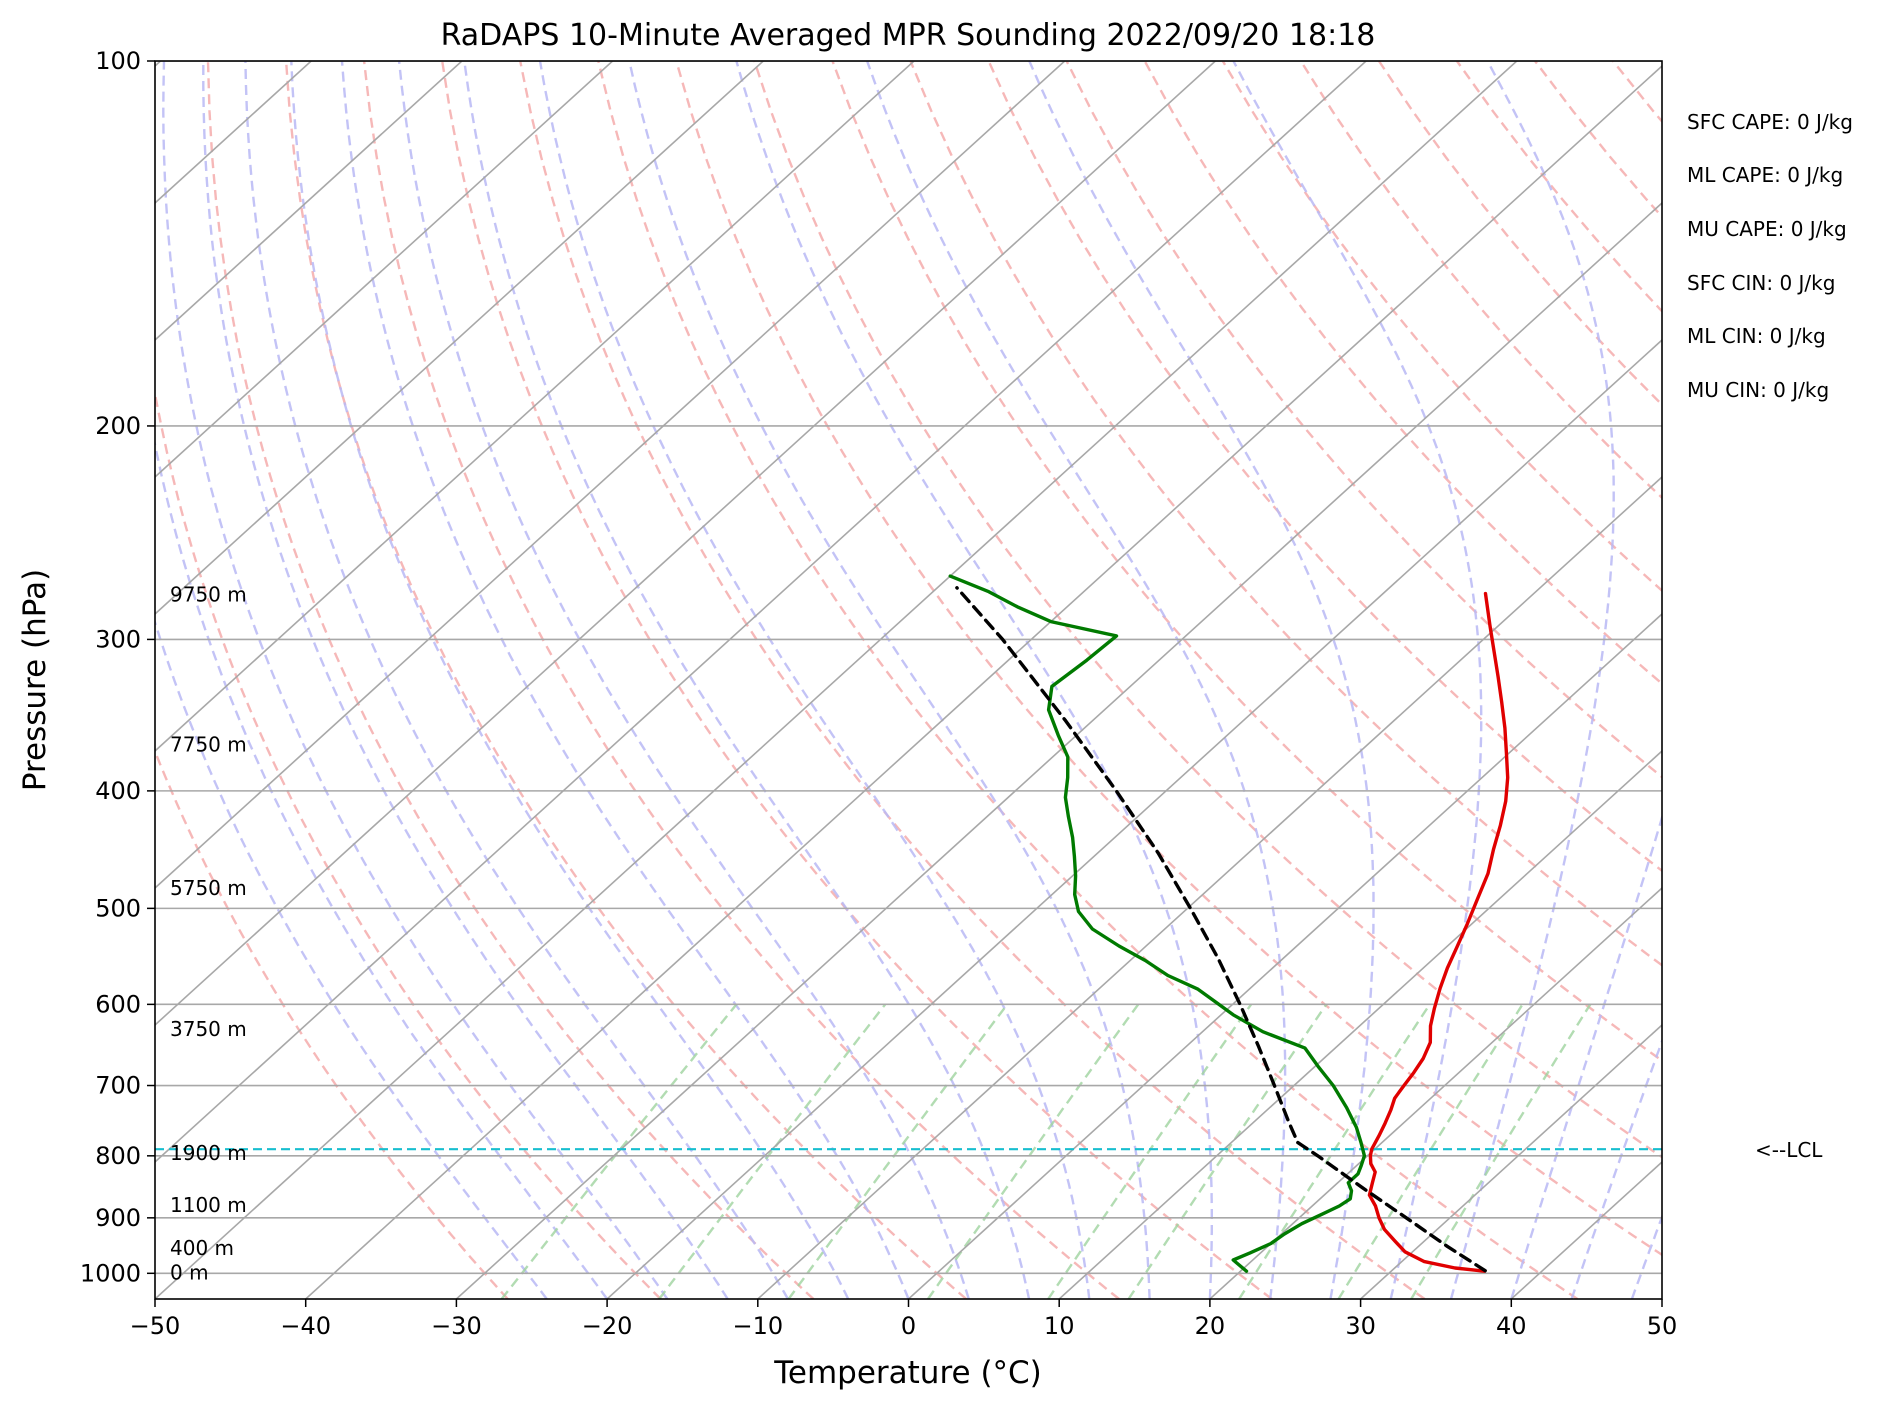  Describe the element at coordinates (305, 1326) in the screenshot. I see `x-tick-label: −40` at that location.